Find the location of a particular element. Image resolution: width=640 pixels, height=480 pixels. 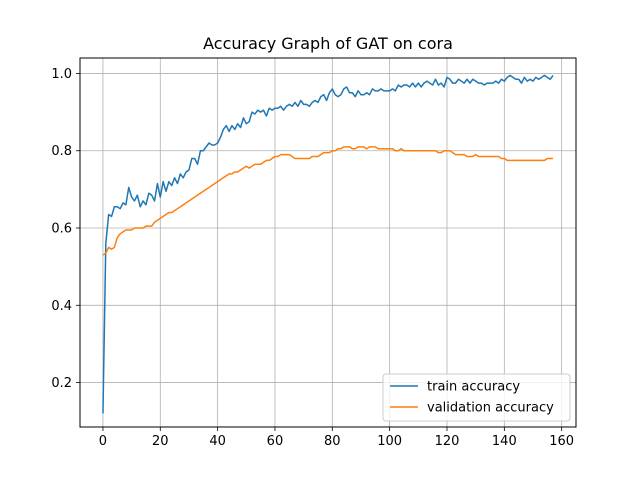

y-tick-label: 0.6 is located at coordinates (61, 229).